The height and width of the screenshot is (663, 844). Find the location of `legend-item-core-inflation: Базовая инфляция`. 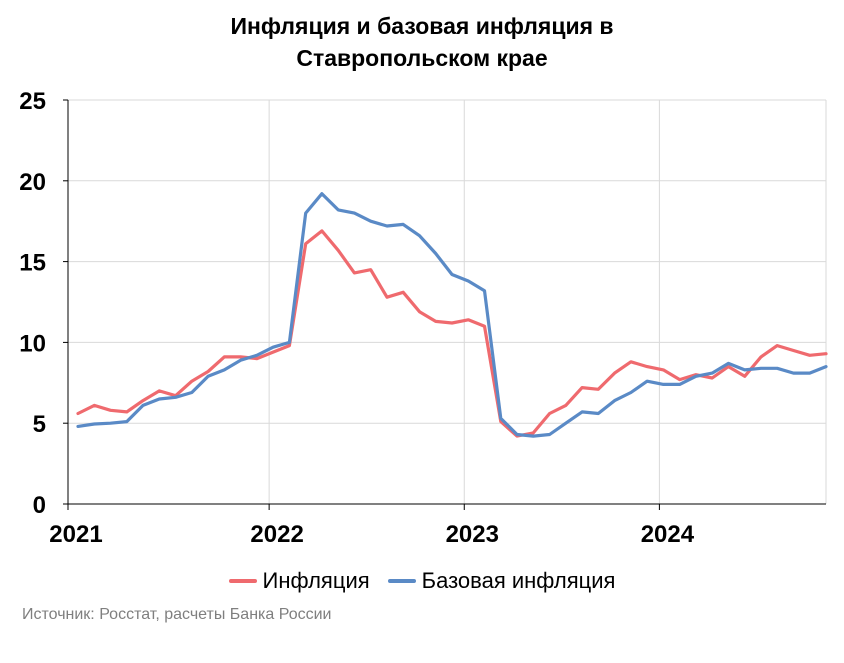

legend-item-core-inflation: Базовая инфляция is located at coordinates (501, 581).